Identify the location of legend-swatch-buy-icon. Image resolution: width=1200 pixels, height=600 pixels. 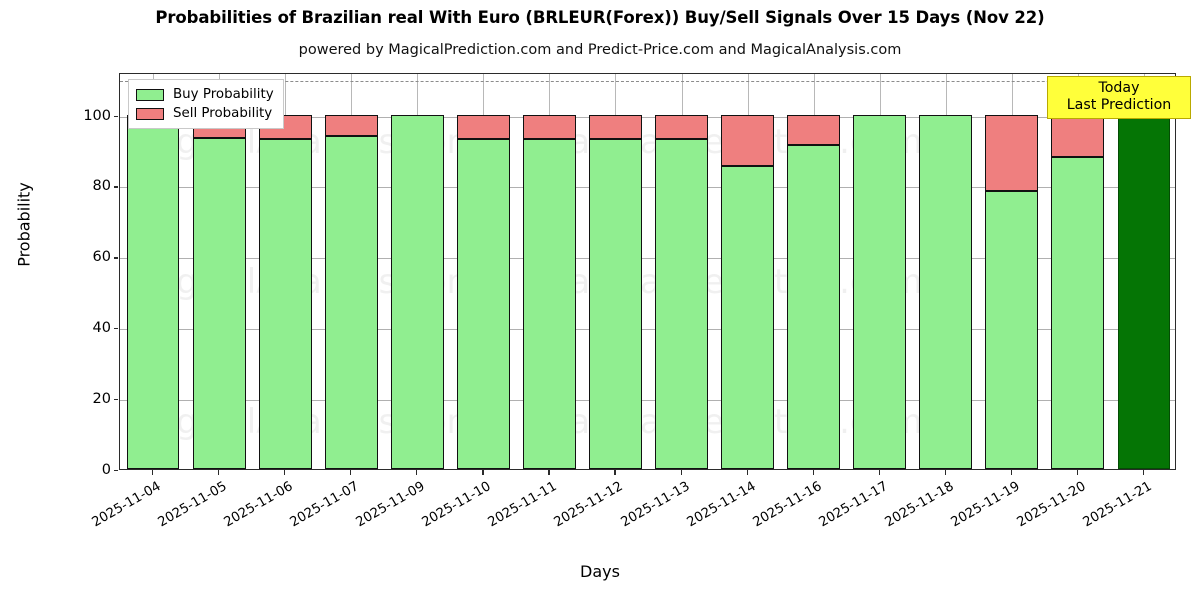
(150, 94).